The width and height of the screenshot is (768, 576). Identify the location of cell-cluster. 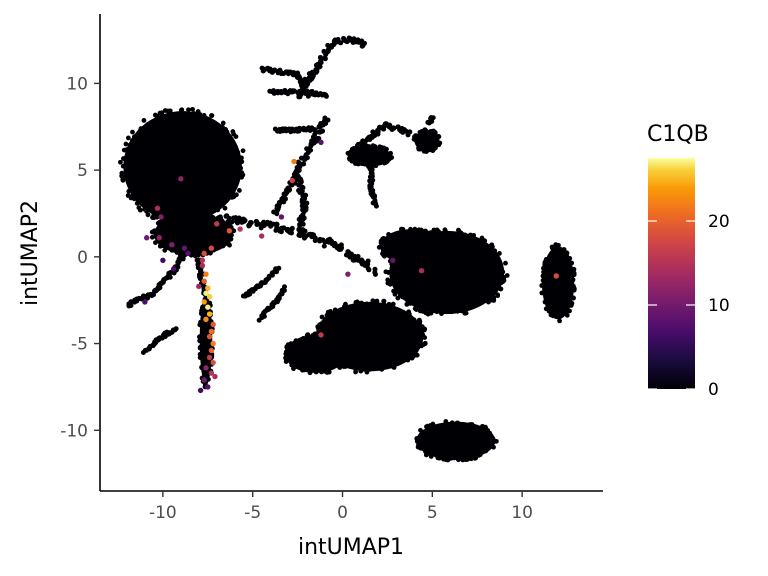
(369, 156).